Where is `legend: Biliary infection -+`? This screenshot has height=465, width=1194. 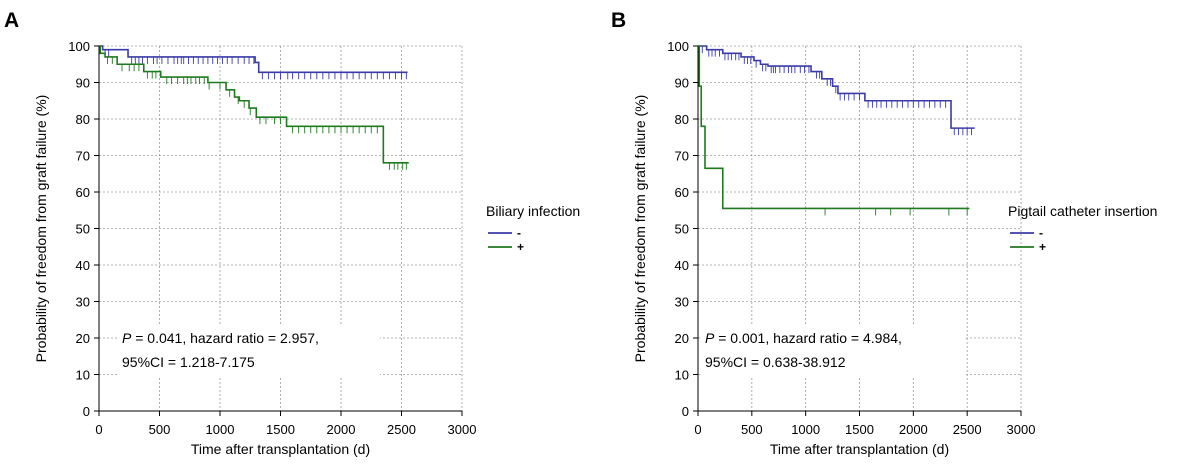 legend: Biliary infection -+ is located at coordinates (533, 228).